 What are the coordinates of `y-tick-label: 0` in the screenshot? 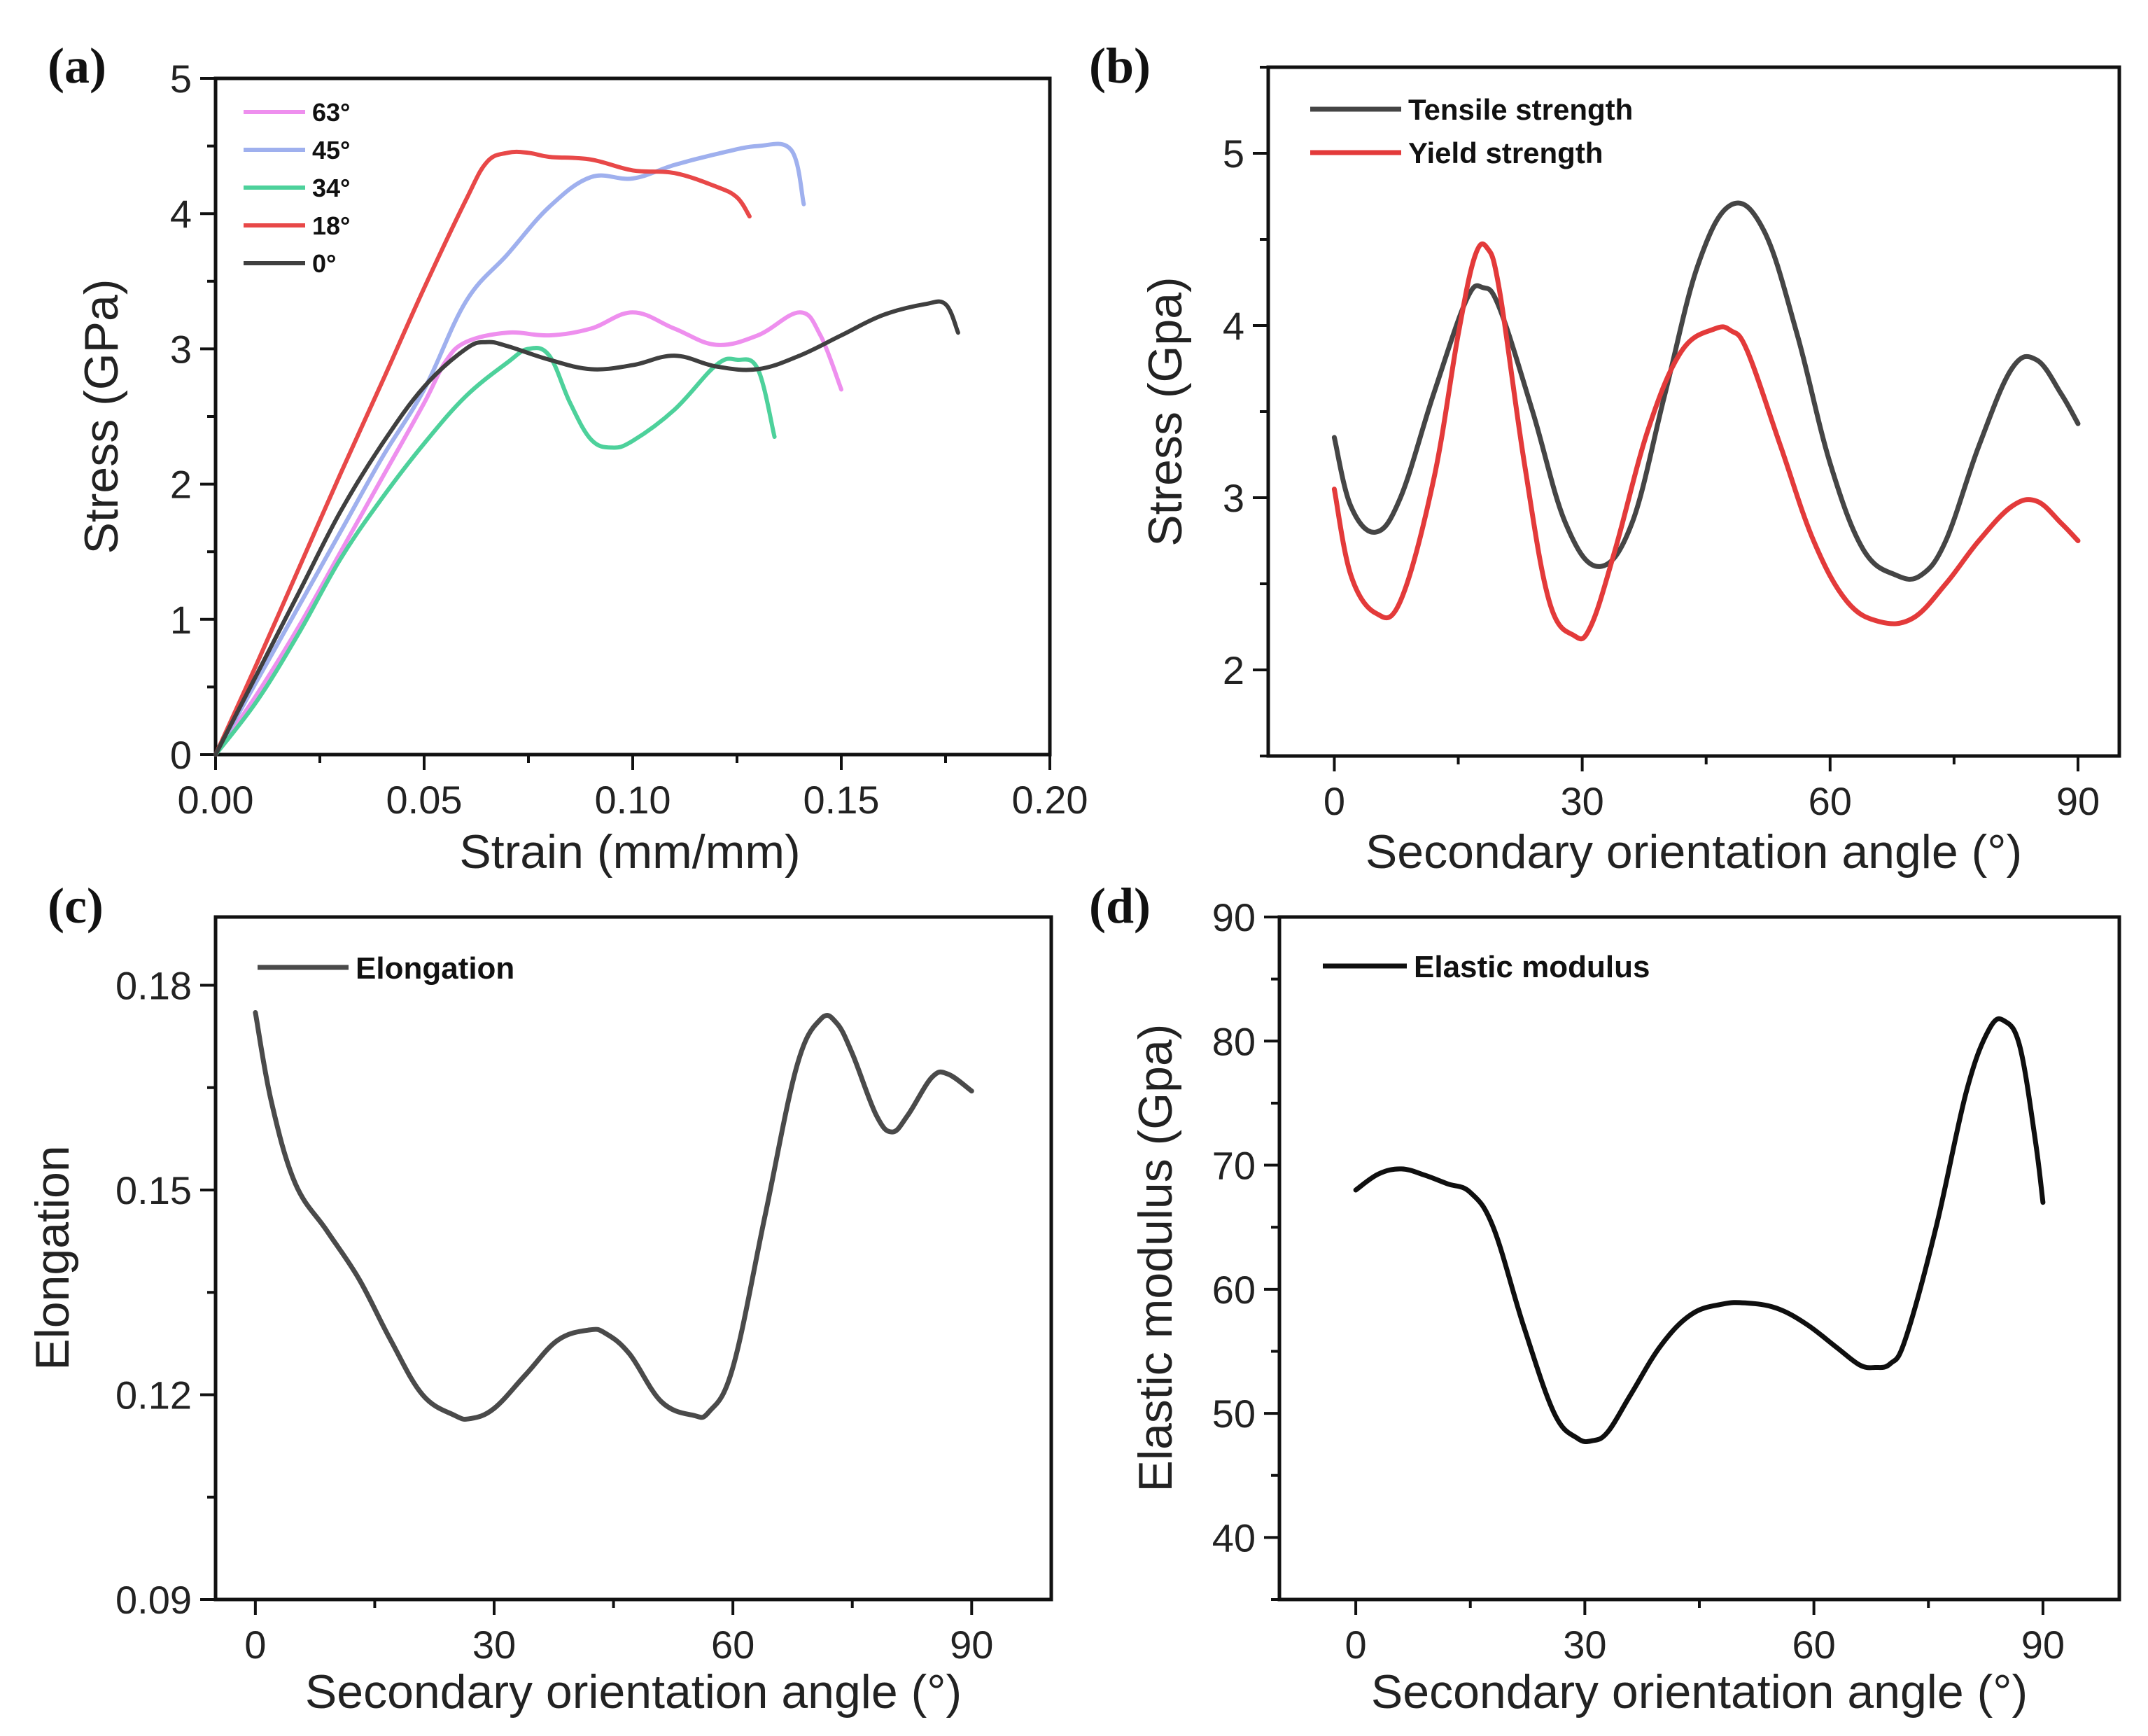 It's located at (181, 755).